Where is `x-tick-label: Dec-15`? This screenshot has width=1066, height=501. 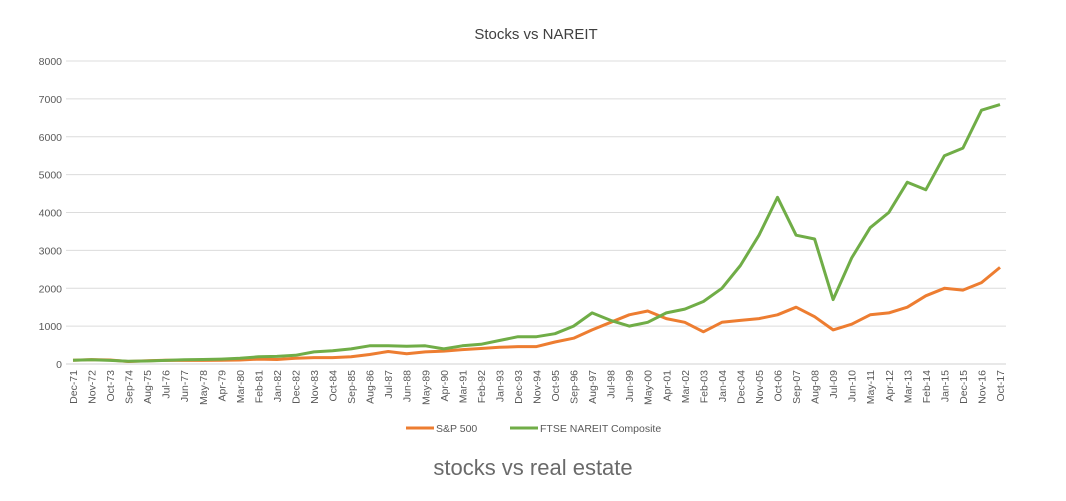 x-tick-label: Dec-15 is located at coordinates (964, 387).